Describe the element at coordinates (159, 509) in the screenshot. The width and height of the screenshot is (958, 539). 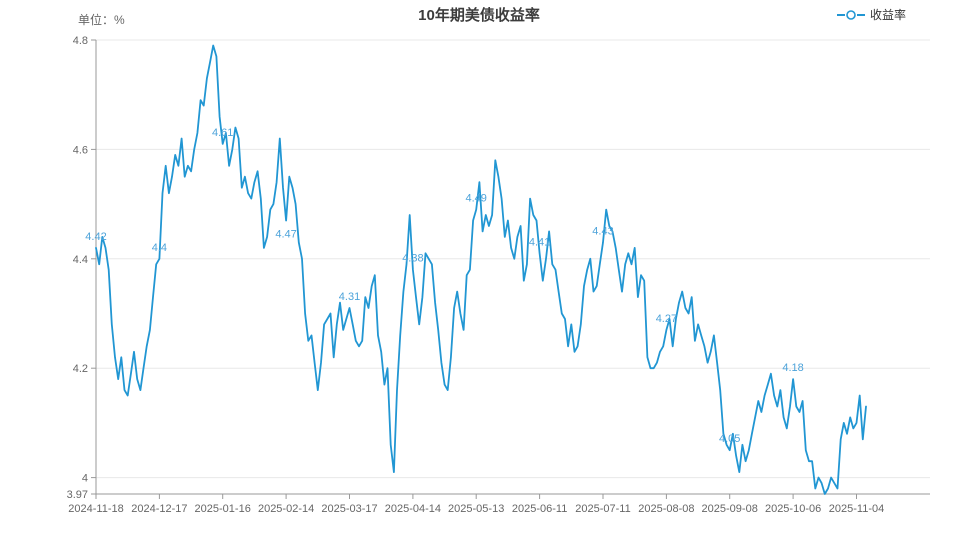
I see `x-axis-tick-label: 2024-12-17` at that location.